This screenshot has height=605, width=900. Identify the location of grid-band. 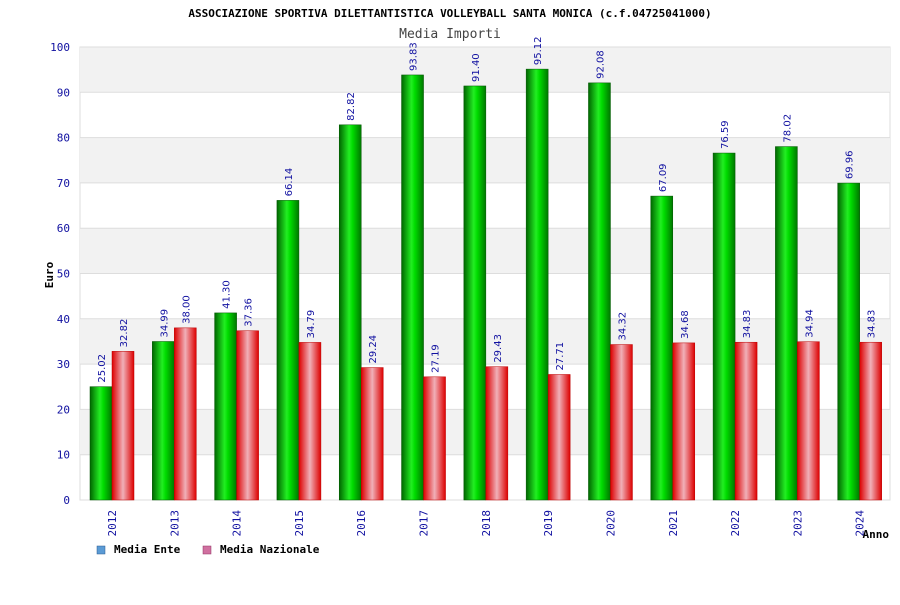
(485, 70).